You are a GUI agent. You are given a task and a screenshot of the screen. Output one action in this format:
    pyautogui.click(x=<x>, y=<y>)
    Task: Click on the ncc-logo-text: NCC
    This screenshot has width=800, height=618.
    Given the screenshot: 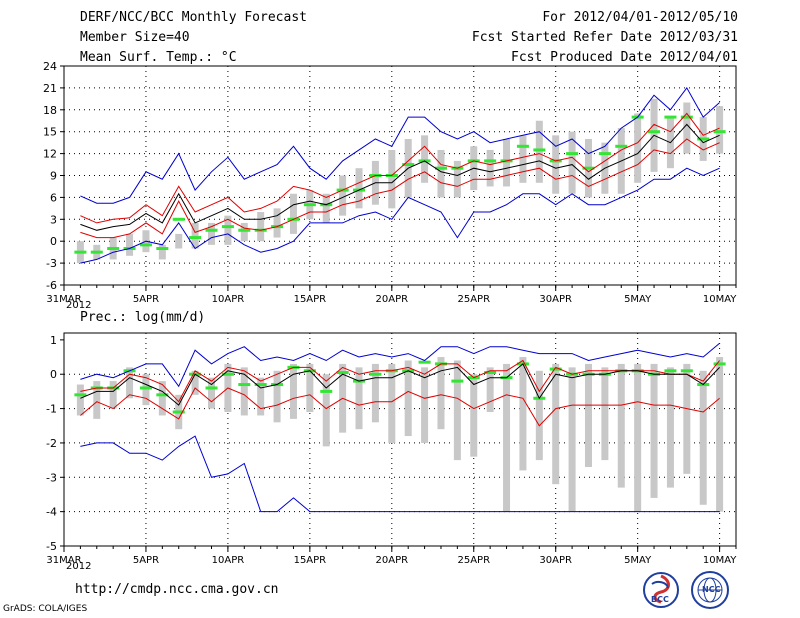 What is the action you would take?
    pyautogui.click(x=711, y=589)
    